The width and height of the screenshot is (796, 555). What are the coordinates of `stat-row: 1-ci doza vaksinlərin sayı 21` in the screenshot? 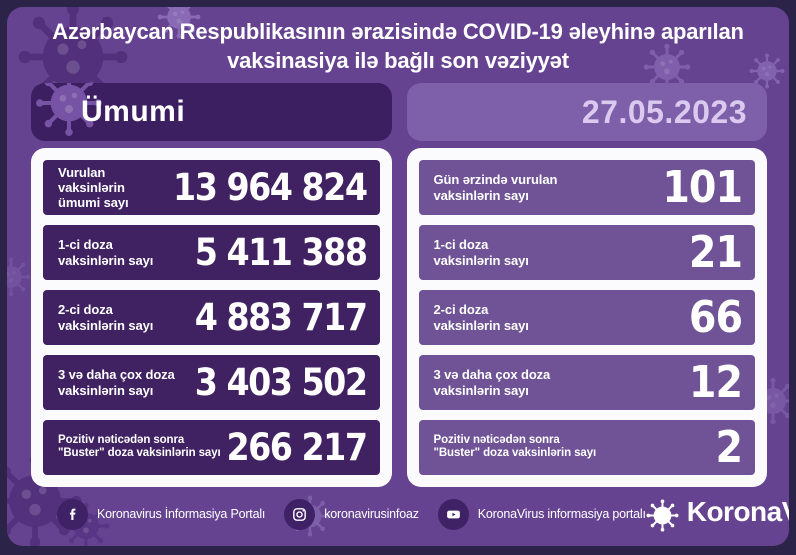 It's located at (586, 253).